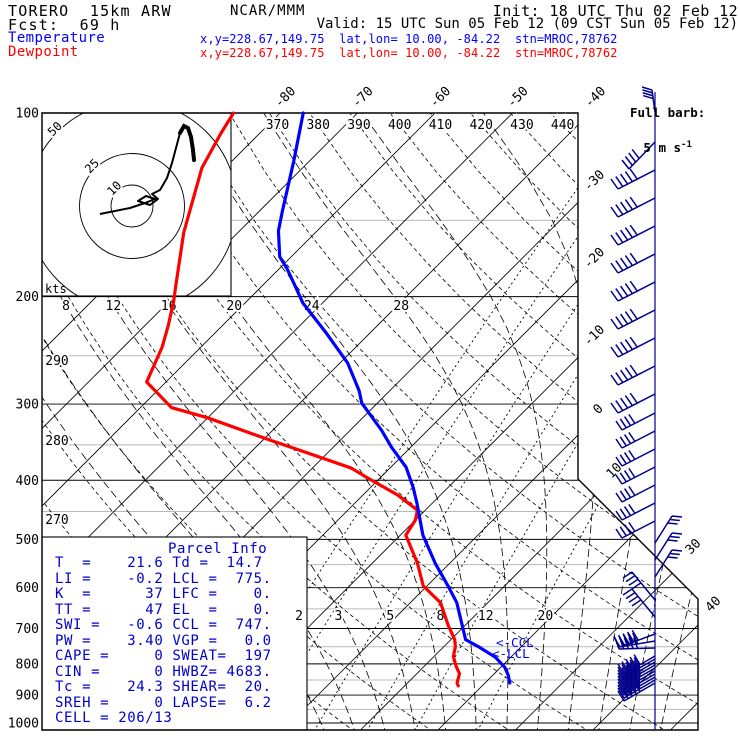  Describe the element at coordinates (399, 125) in the screenshot. I see `dry-adiabat-top-label: 400` at that location.